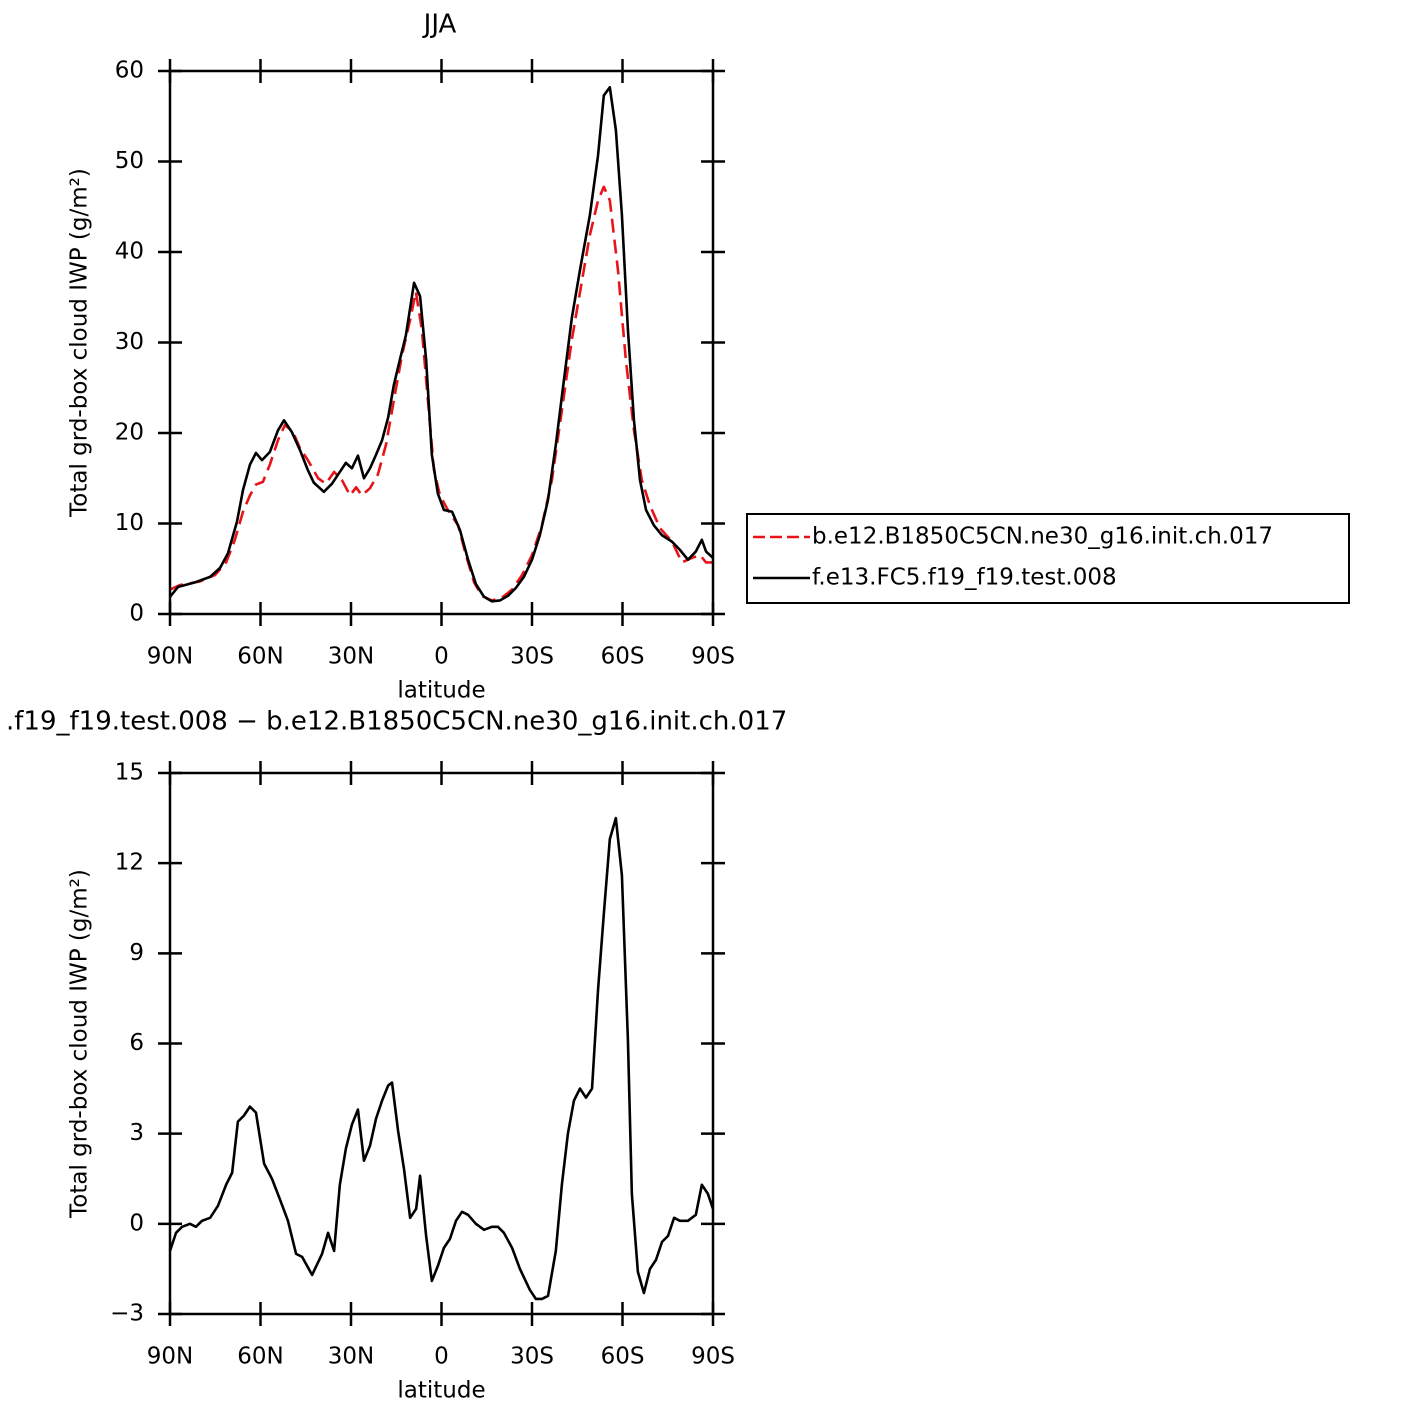 Image resolution: width=1416 pixels, height=1413 pixels. I want to click on legend-label: b.e12.B1850C5CN.ne30_g16.init.ch.017, so click(1042, 537).